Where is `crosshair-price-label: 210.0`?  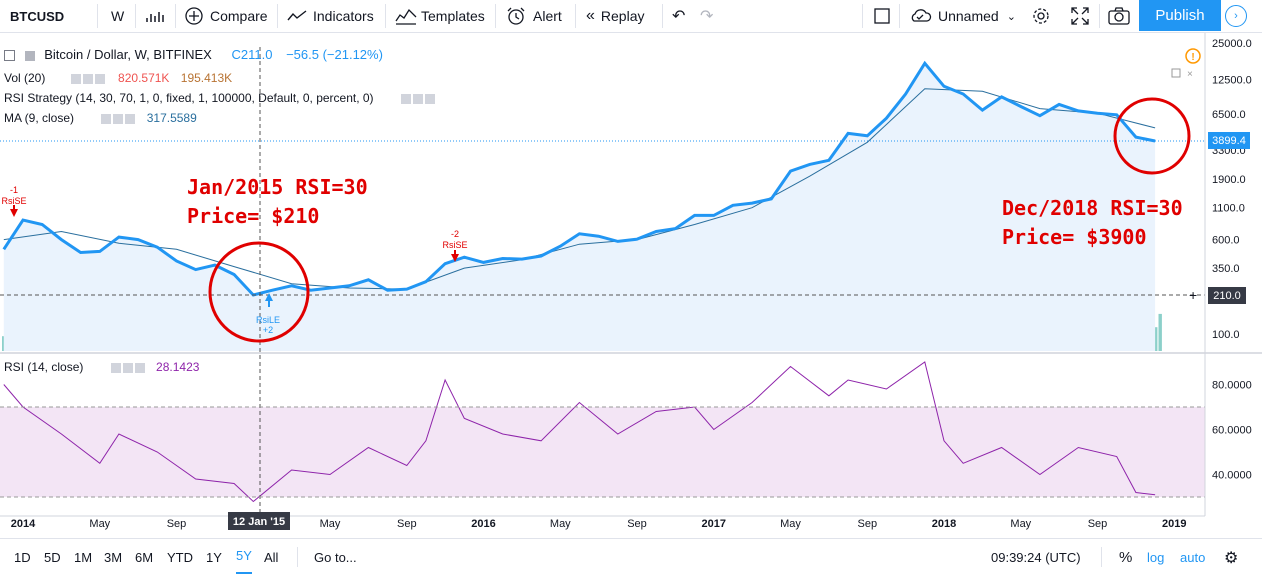 crosshair-price-label: 210.0 is located at coordinates (1227, 296).